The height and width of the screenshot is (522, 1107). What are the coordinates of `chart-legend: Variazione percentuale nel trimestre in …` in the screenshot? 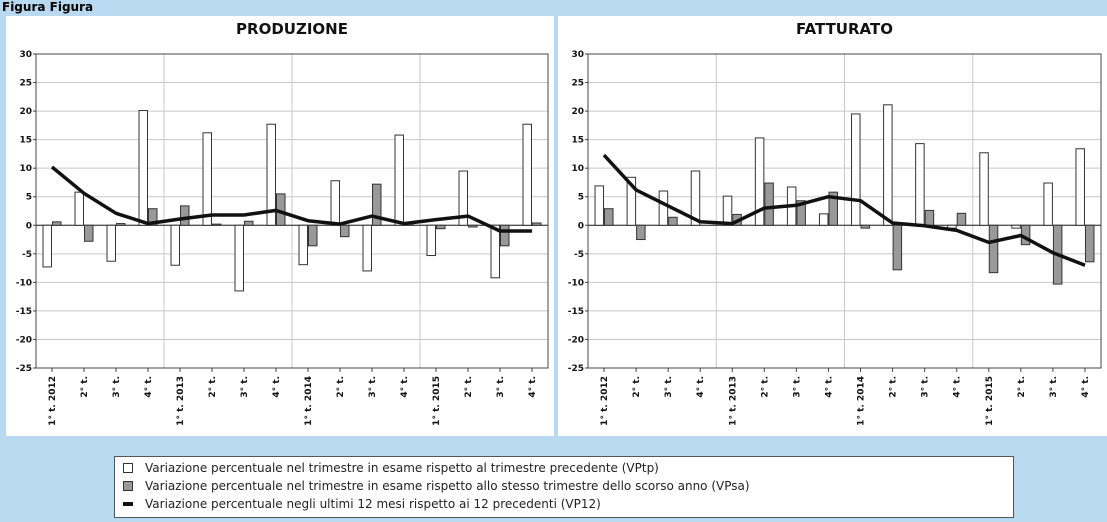 It's located at (564, 487).